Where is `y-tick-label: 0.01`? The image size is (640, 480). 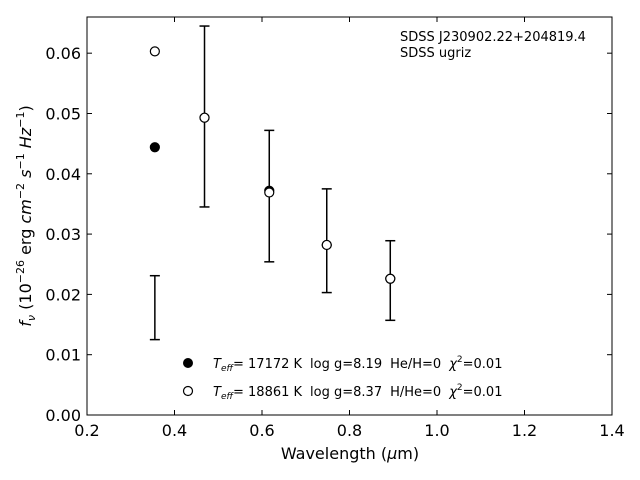
y-tick-label: 0.01 is located at coordinates (63, 355).